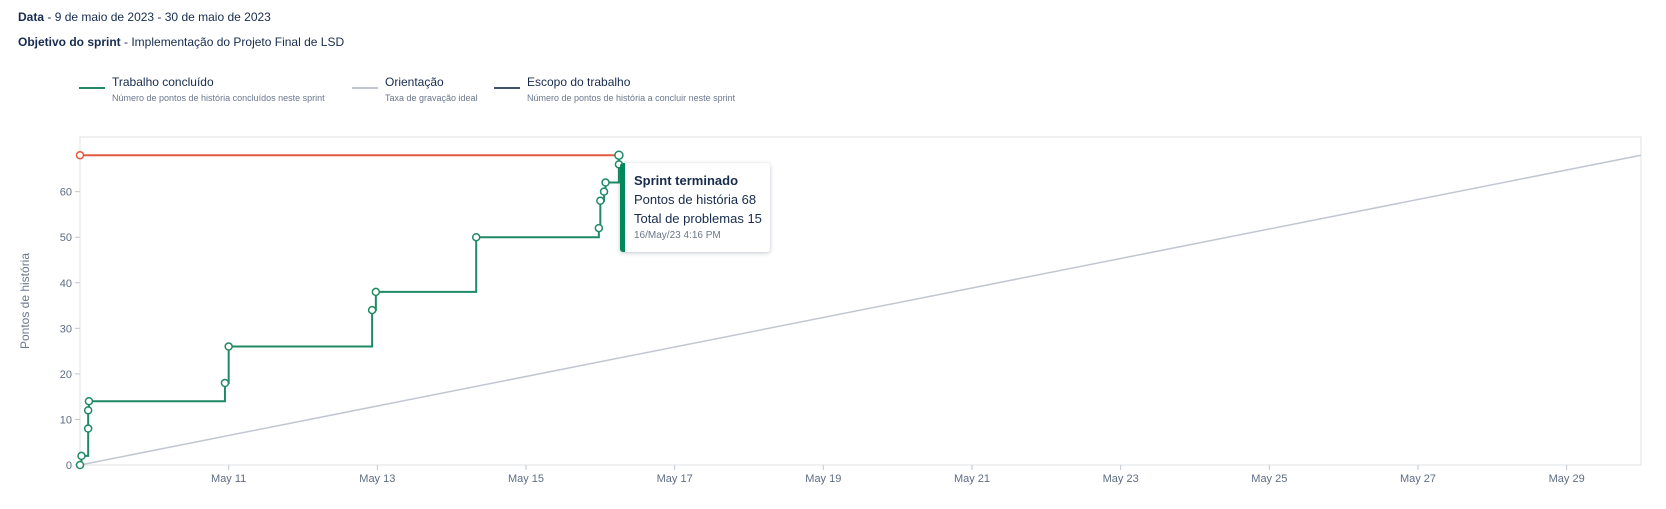  I want to click on y-tick-label: 40, so click(66, 284).